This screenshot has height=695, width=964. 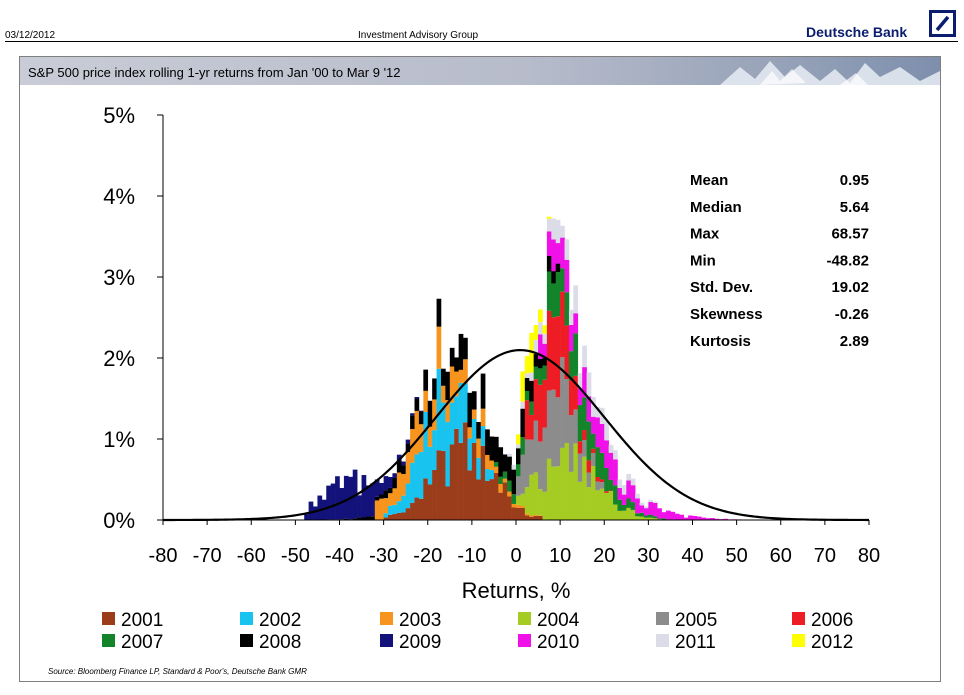 I want to click on bar-2001-bin--2, so click(x=509, y=508).